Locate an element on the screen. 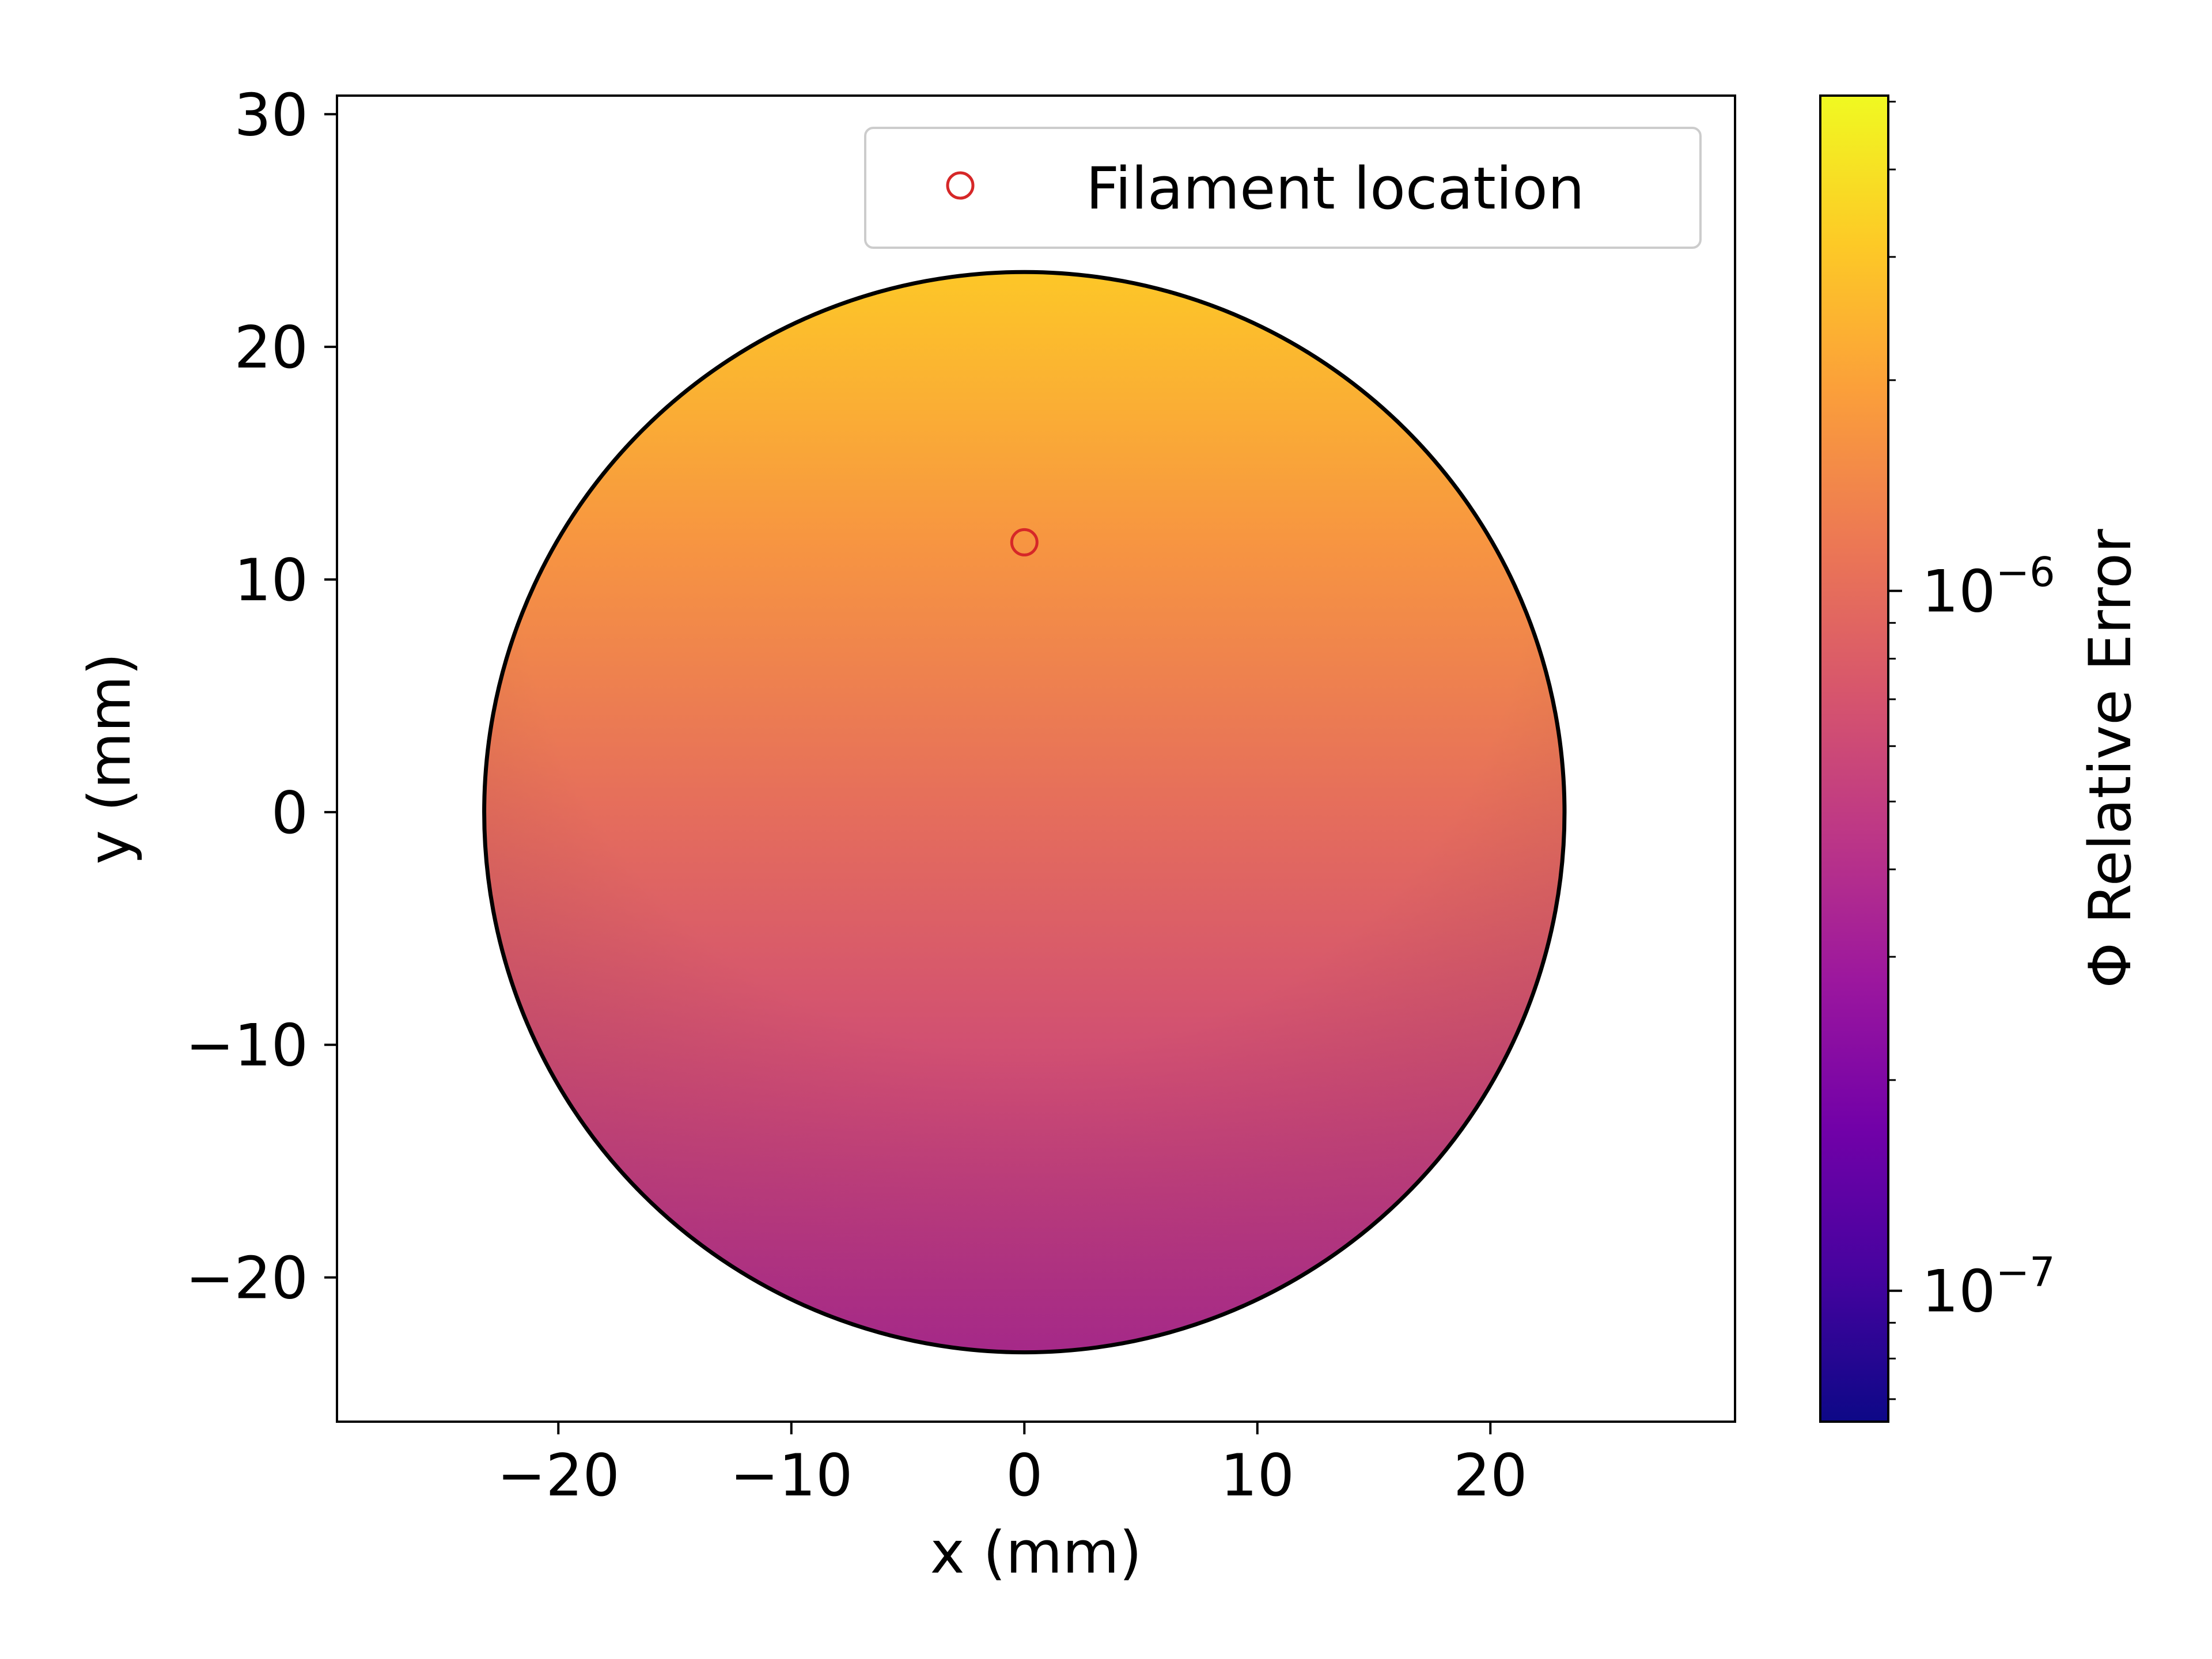 The image size is (2212, 1659). colorbar-ticks: 10⁻⁷ 10⁻⁶ is located at coordinates (1971, 750).